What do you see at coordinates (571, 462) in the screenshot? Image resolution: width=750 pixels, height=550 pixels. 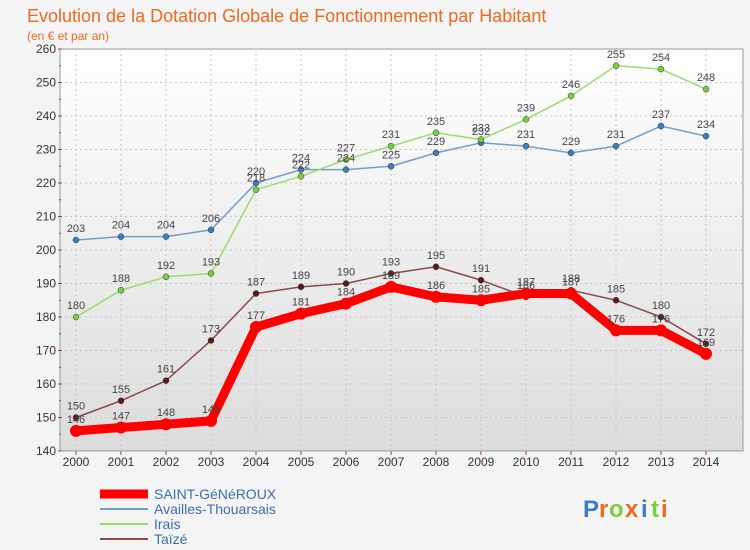 I see `x-tick-label: 2011` at bounding box center [571, 462].